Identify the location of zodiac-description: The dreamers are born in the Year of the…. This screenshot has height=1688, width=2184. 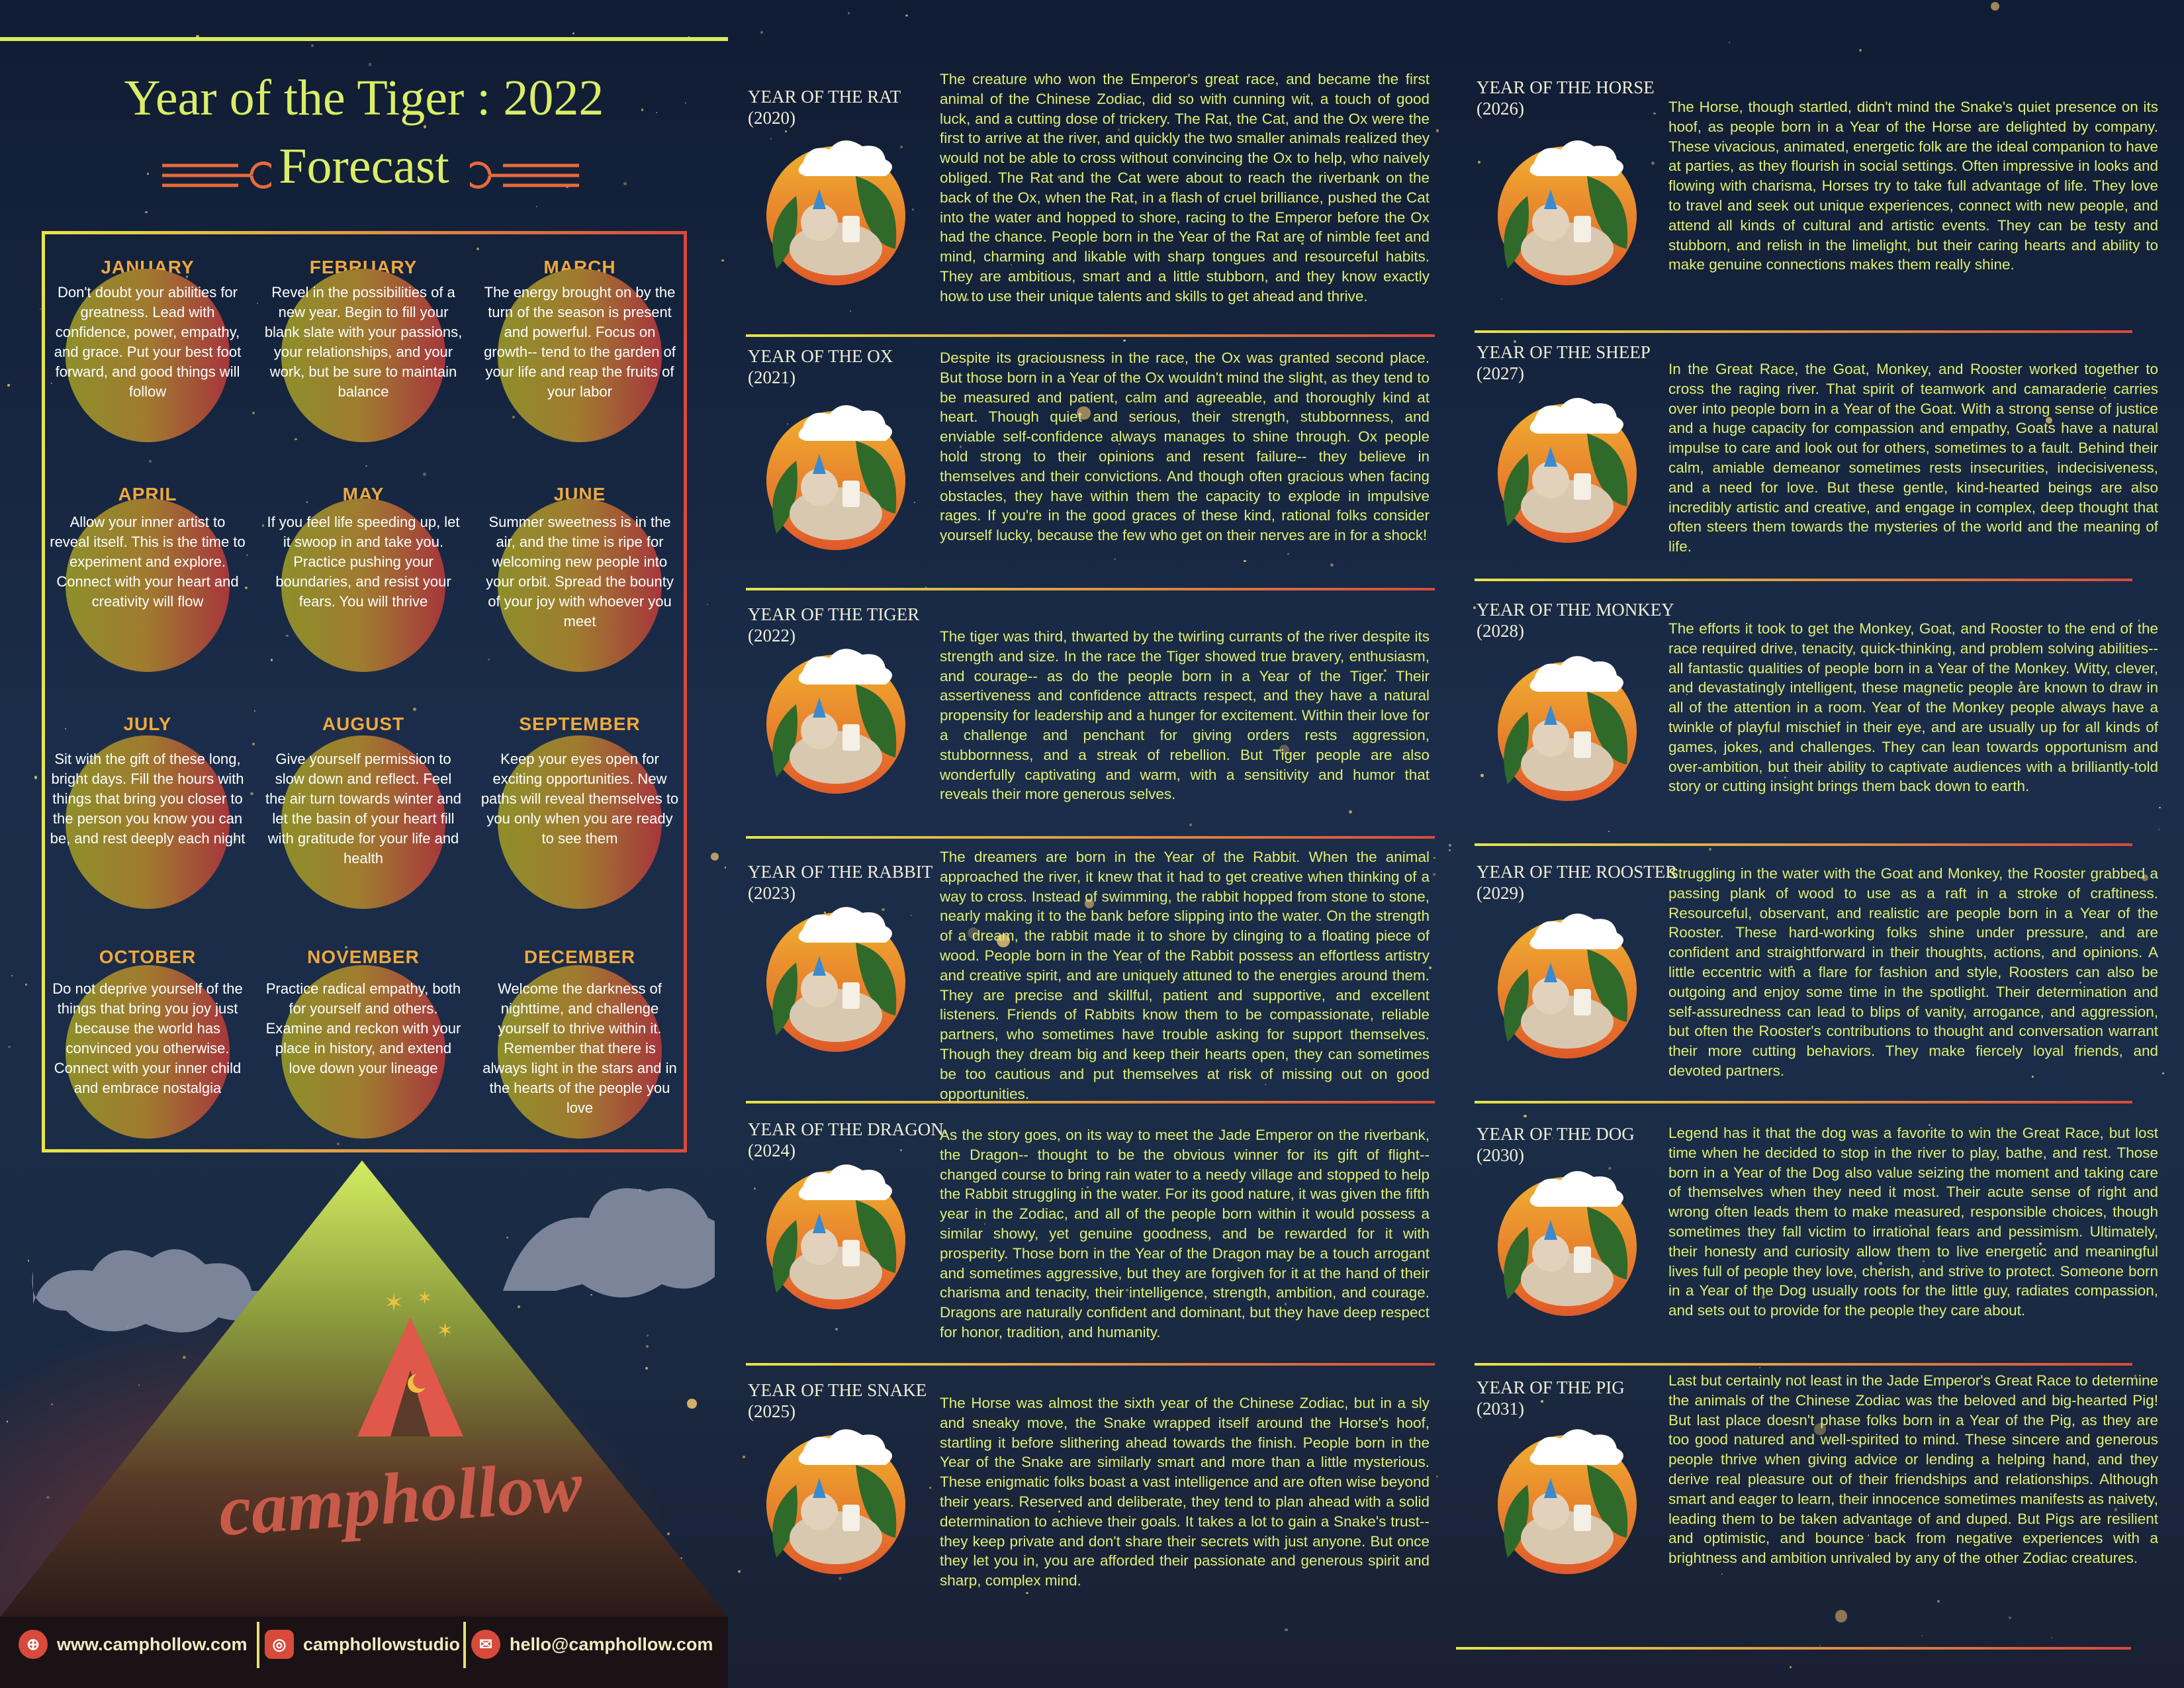
(1185, 975).